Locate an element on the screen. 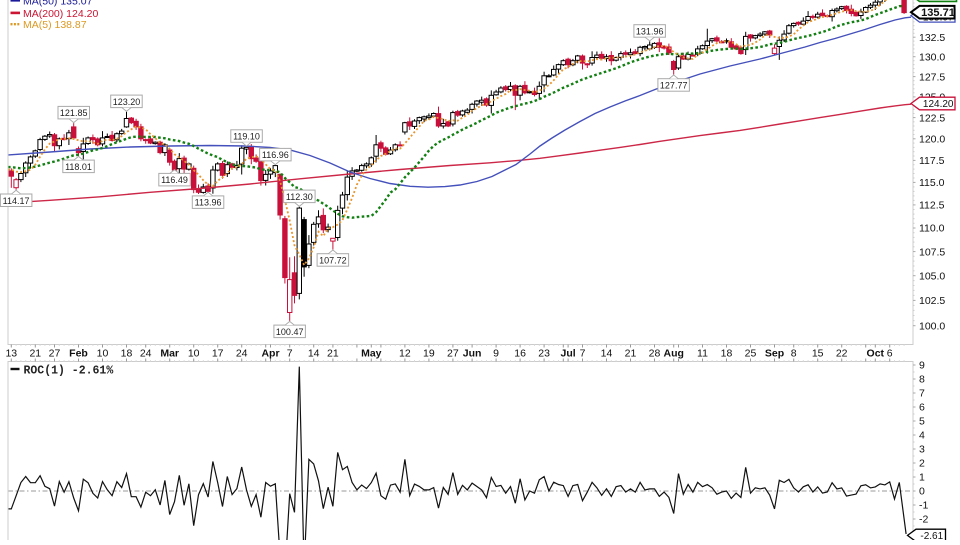 The height and width of the screenshot is (545, 960). svg-text: Jun is located at coordinates (472, 353).